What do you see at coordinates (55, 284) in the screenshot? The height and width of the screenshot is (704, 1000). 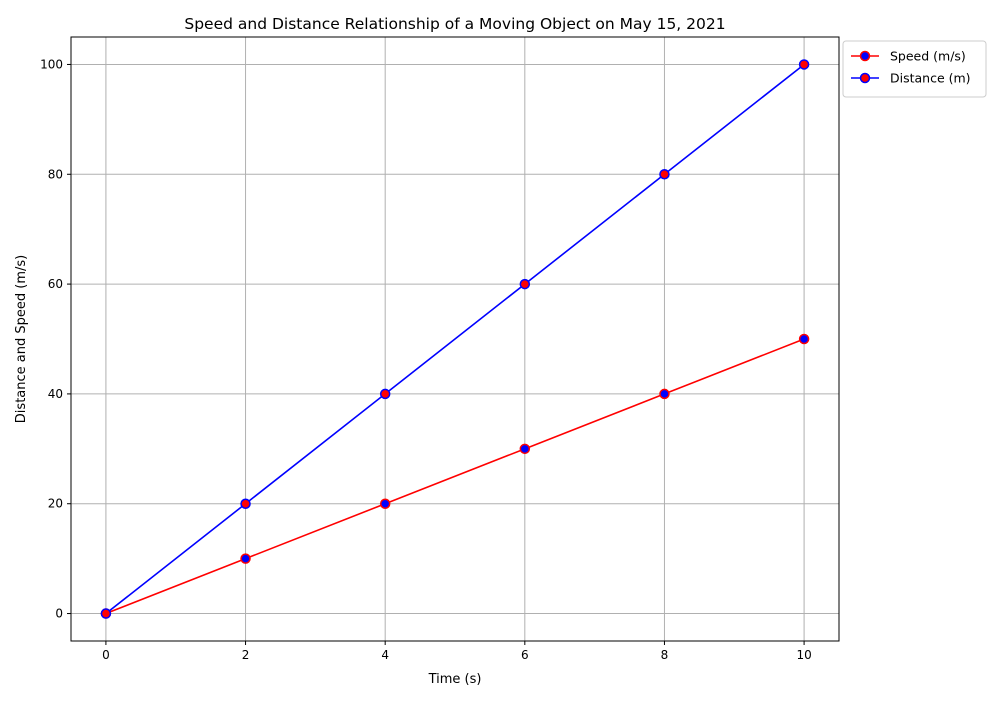 I see `y-tick-label-3: 60` at bounding box center [55, 284].